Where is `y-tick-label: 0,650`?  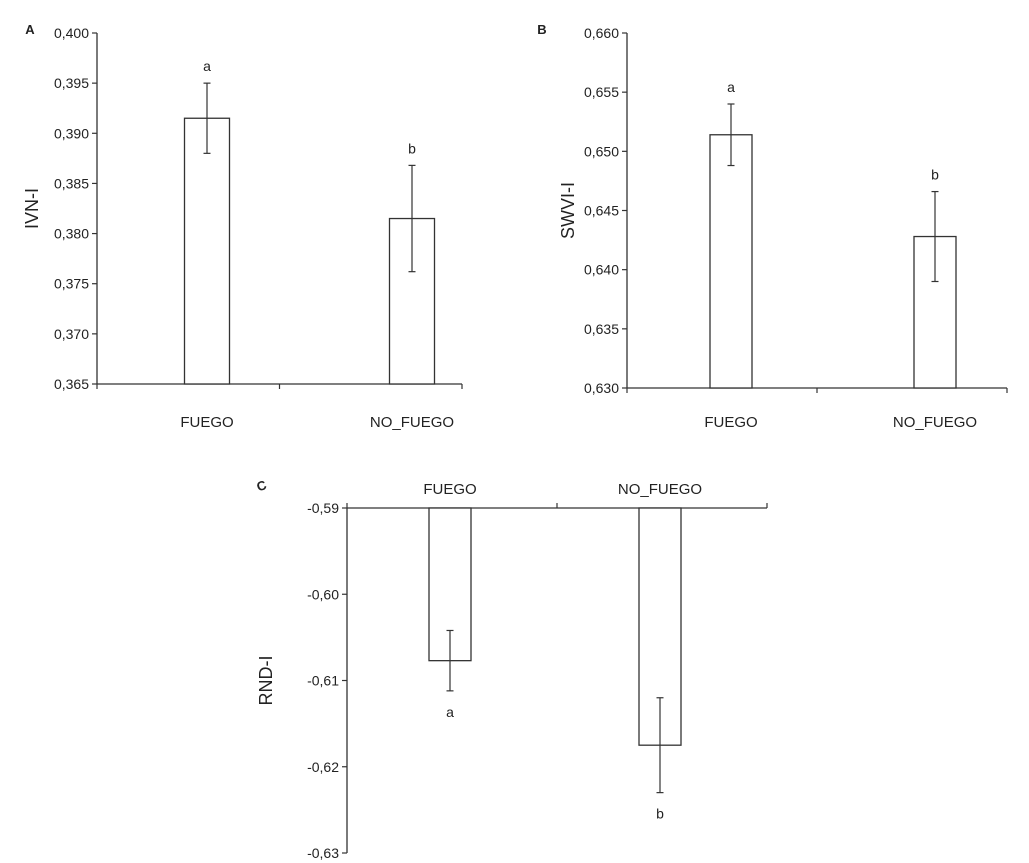 y-tick-label: 0,650 is located at coordinates (601, 151).